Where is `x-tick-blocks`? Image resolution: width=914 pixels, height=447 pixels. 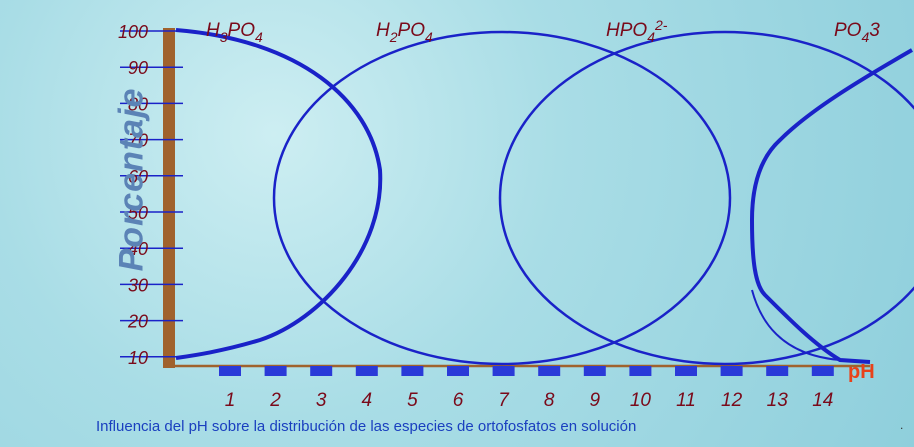 x-tick-blocks is located at coordinates (526, 371).